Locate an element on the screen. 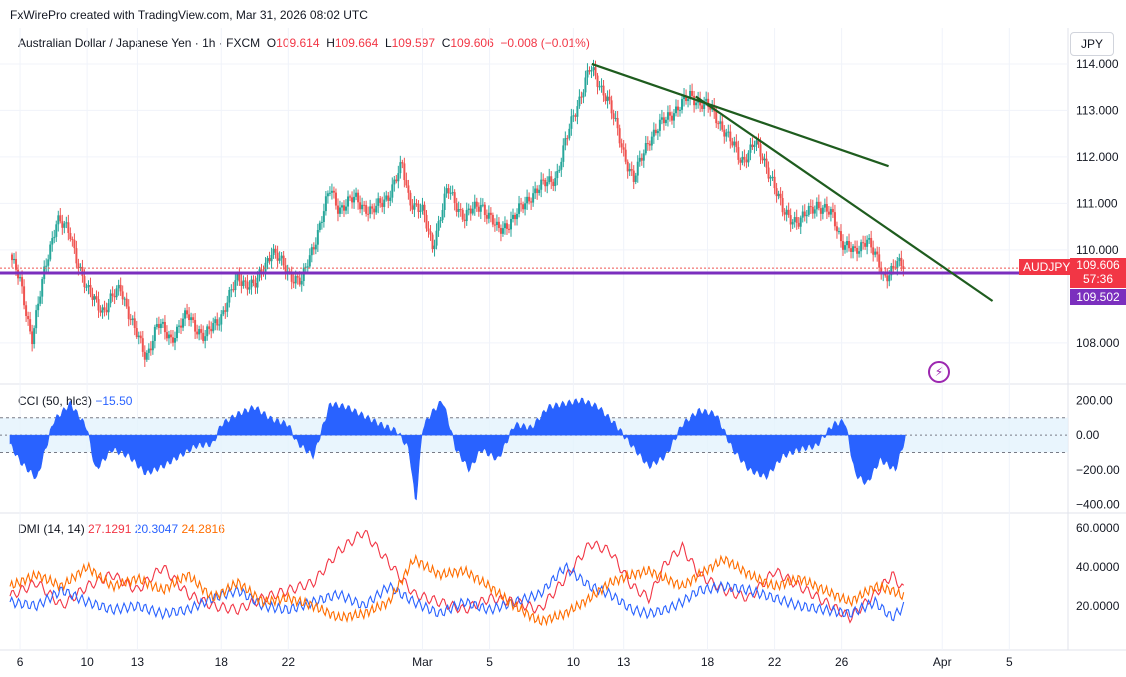  high-value: 109.664 is located at coordinates (356, 43).